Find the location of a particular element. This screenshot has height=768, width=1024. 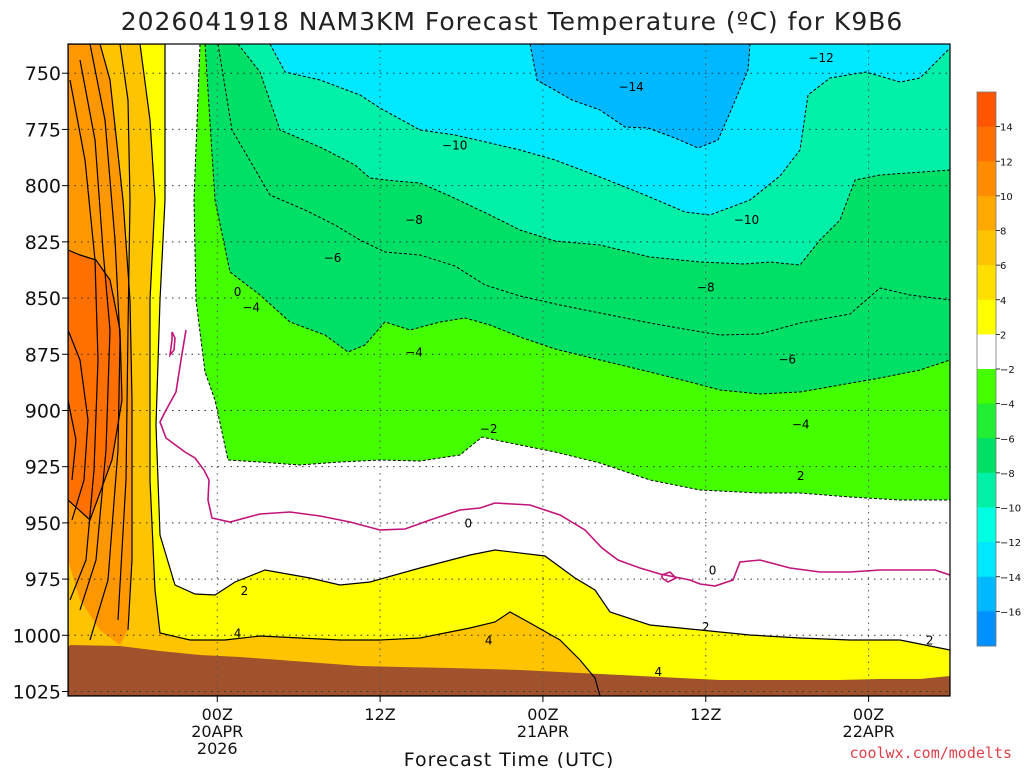

colorbar-tick-label: −8 is located at coordinates (1007, 474).